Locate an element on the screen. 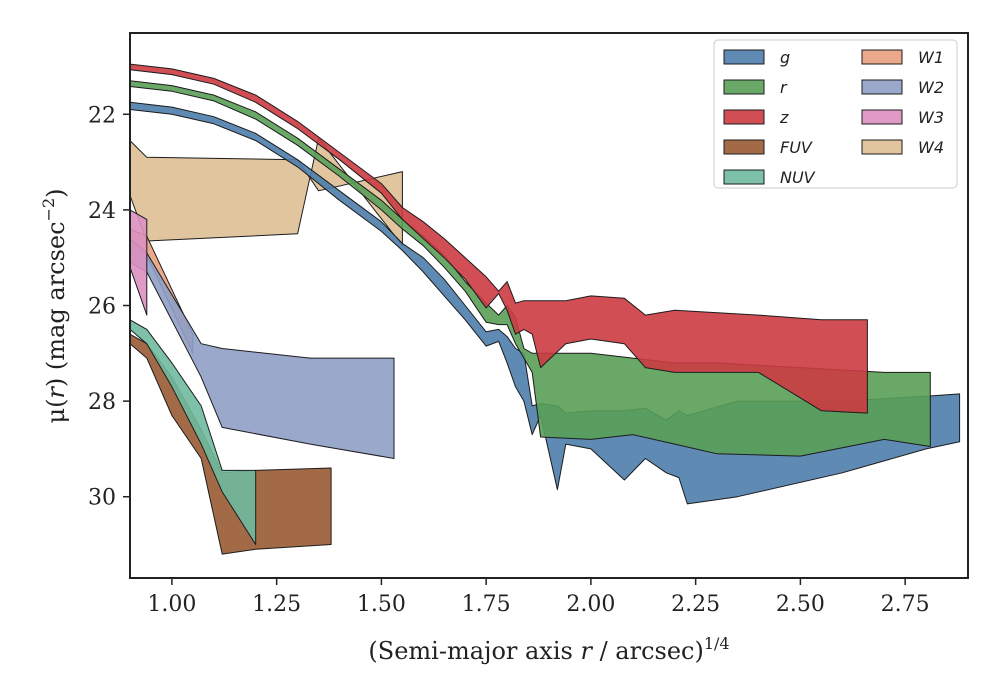 This screenshot has width=1000, height=700. y-axis-label-end: ) is located at coordinates (56, 192).